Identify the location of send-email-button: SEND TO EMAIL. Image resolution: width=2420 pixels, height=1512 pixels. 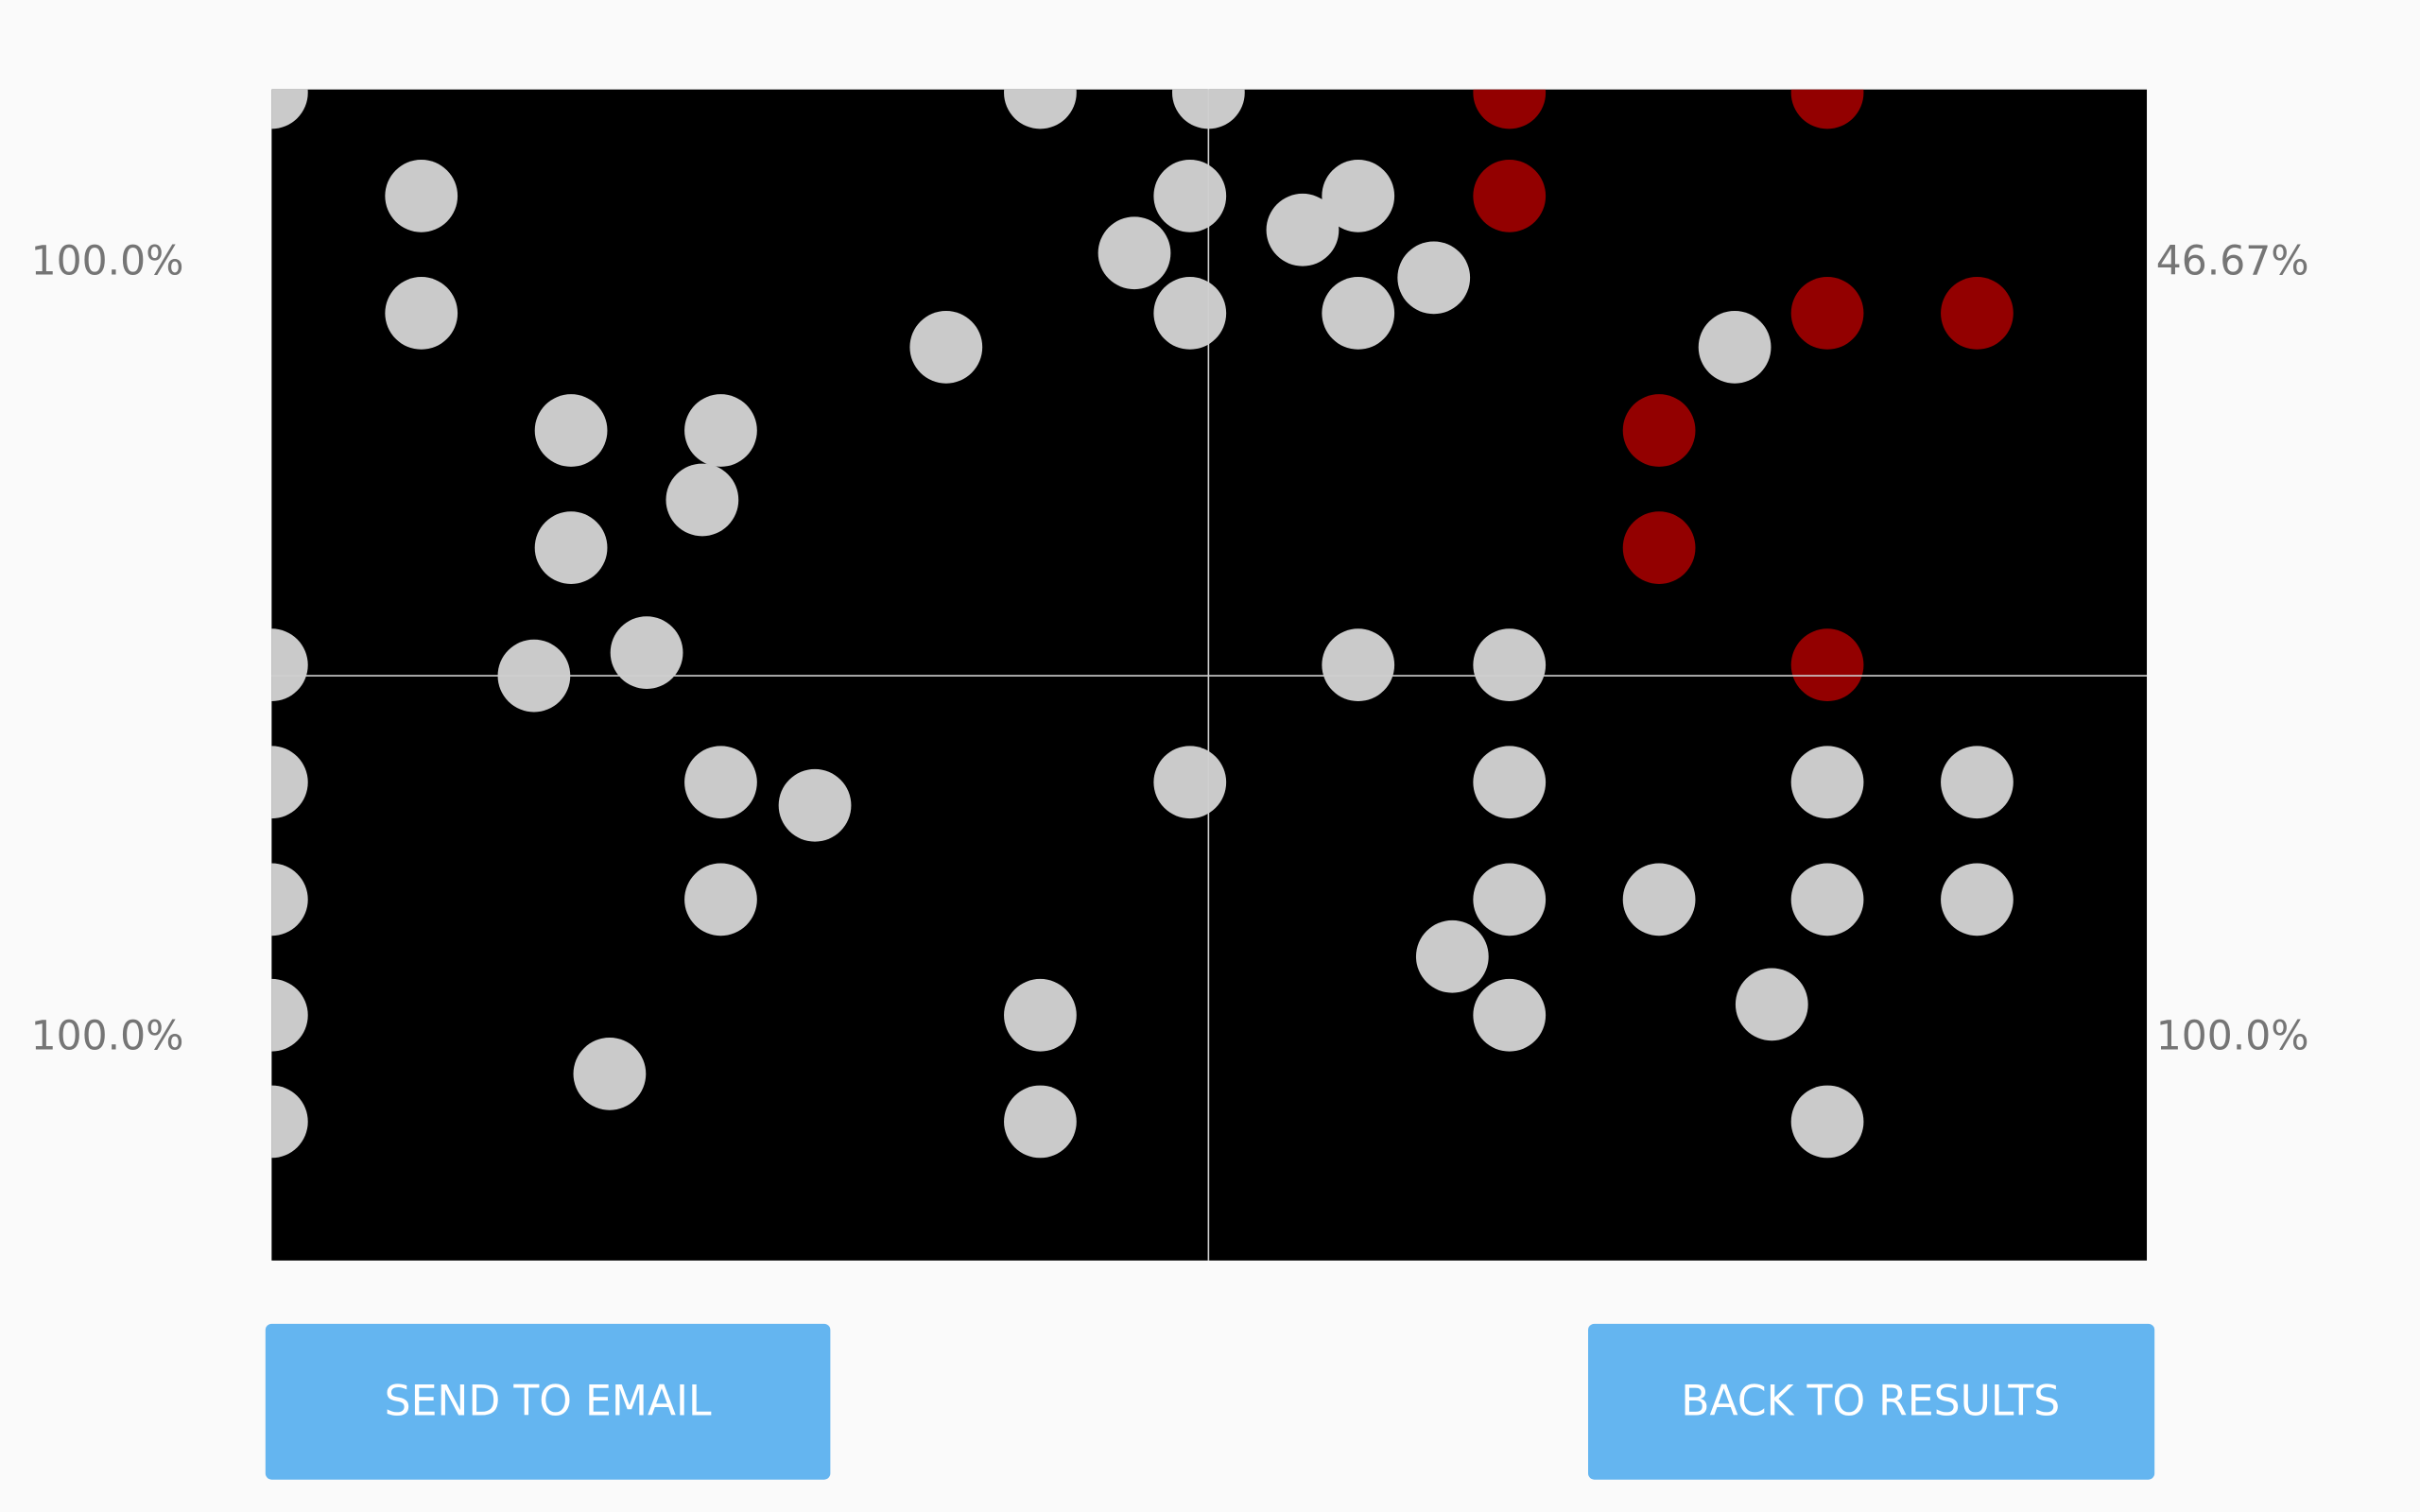
(548, 1401).